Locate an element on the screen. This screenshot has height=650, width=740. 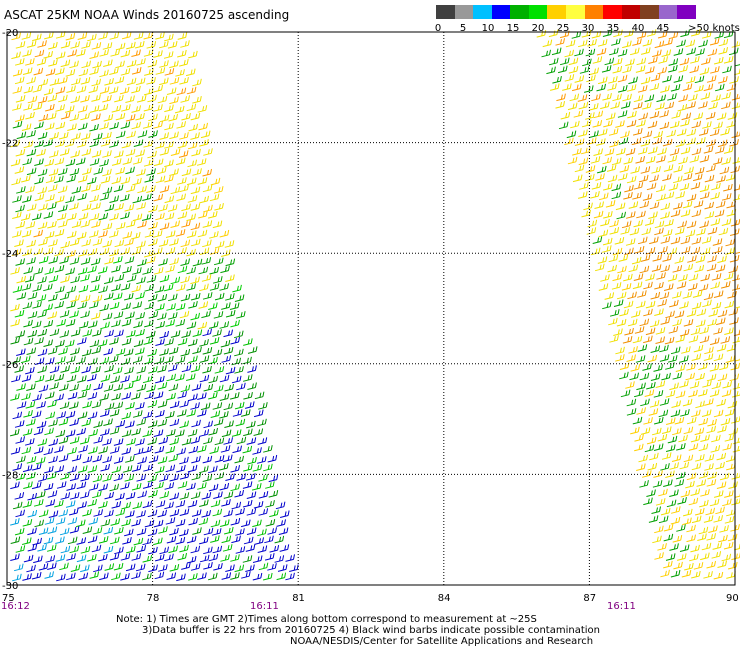
latitude-label: -28 is located at coordinates (10, 475).